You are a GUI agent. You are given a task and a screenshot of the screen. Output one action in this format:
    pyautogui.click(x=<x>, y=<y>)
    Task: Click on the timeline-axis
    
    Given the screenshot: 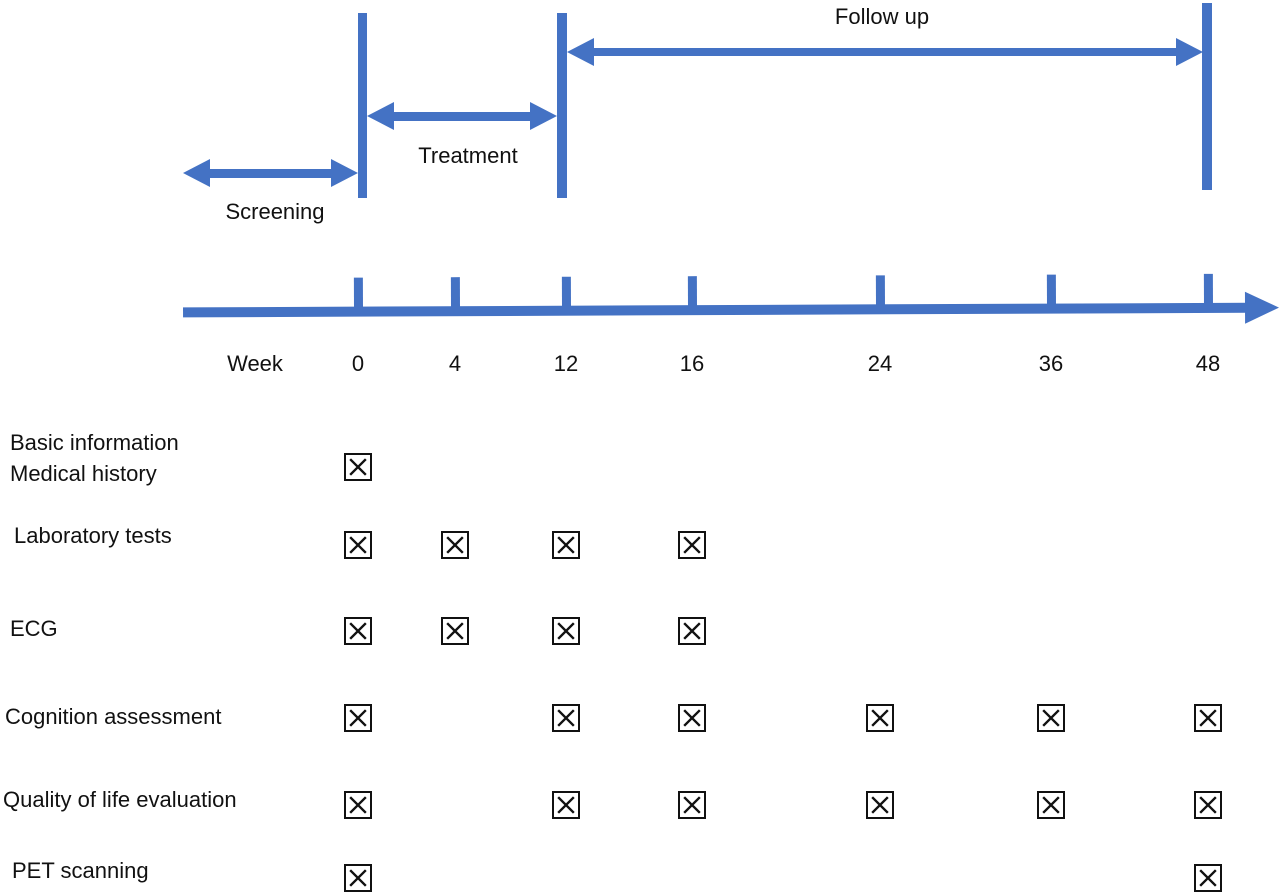 What is the action you would take?
    pyautogui.click(x=731, y=300)
    